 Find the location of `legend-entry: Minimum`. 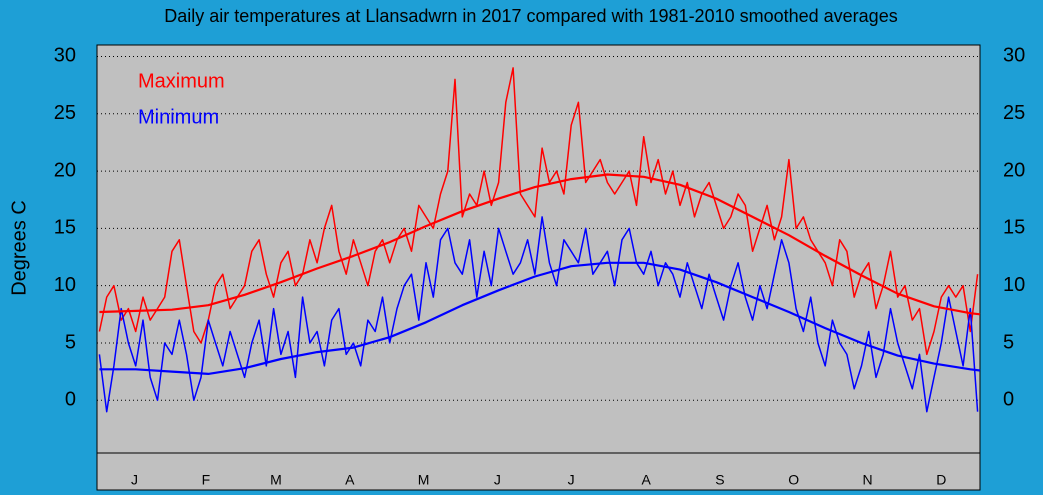

legend-entry: Minimum is located at coordinates (178, 117).